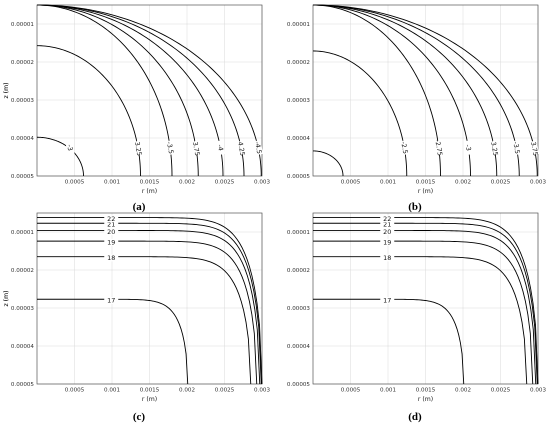  I want to click on contour-label: 20, so click(387, 232).